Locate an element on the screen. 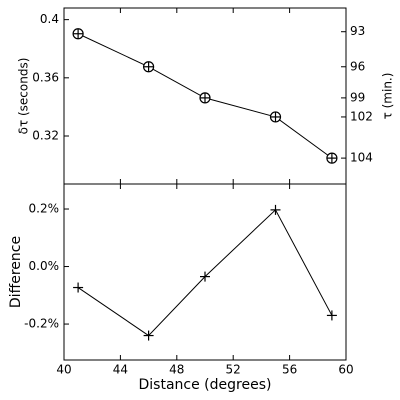  x-tick-label: 56 is located at coordinates (289, 370).